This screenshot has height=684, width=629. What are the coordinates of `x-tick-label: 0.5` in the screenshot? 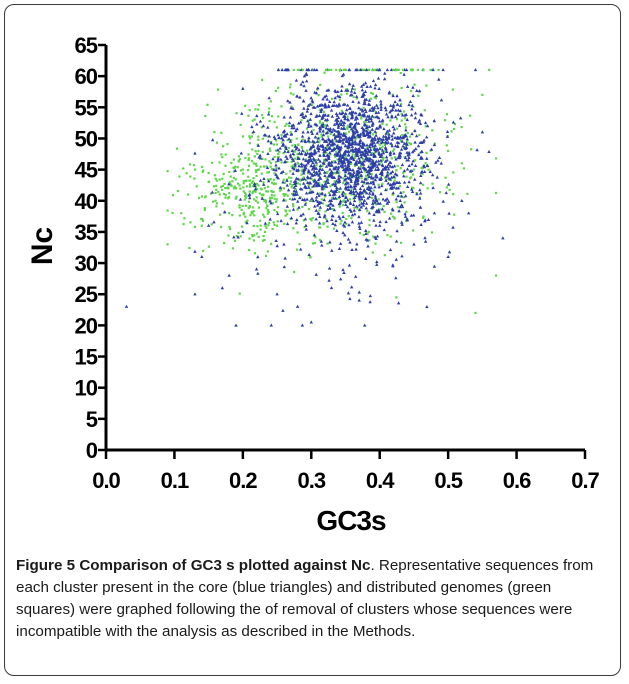 It's located at (448, 480).